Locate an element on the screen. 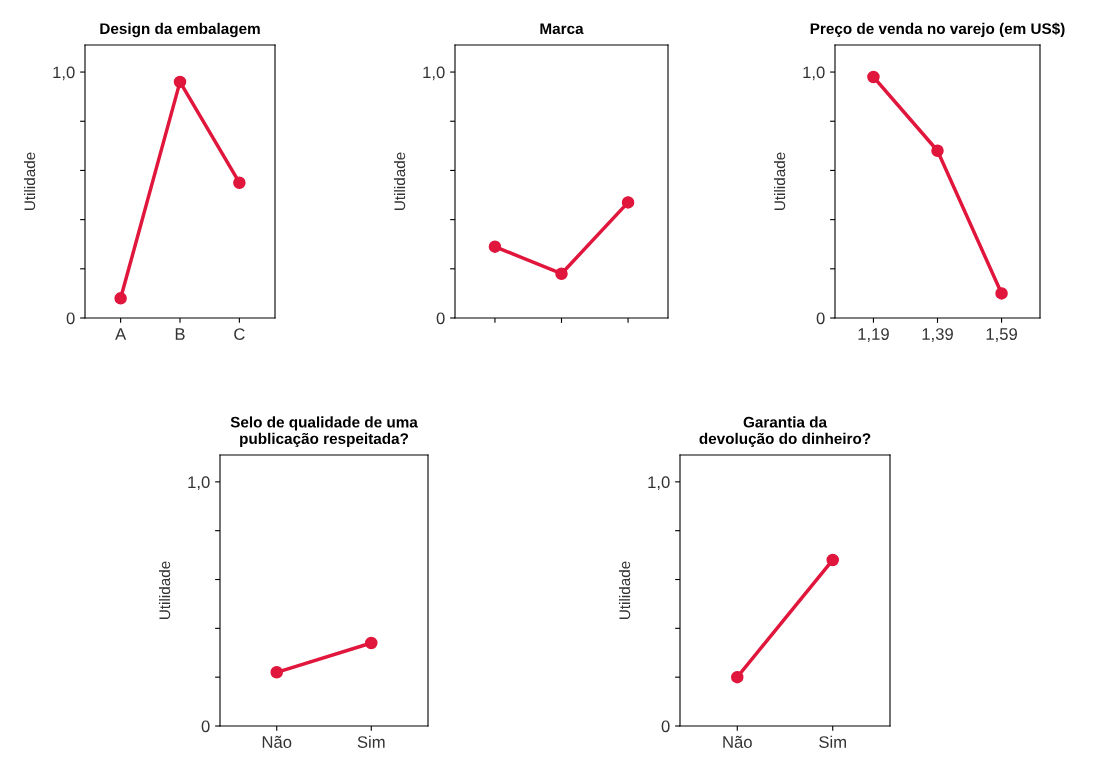  x-tick-label: 1,39 is located at coordinates (937, 335).